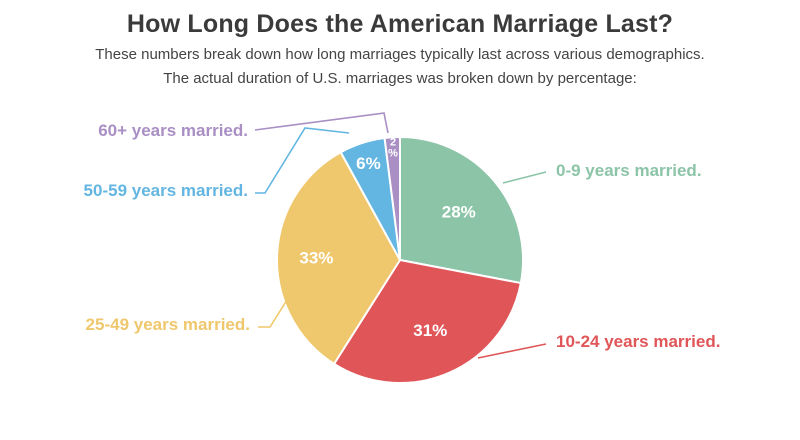 The width and height of the screenshot is (800, 440). I want to click on data-label: 31%, so click(430, 330).